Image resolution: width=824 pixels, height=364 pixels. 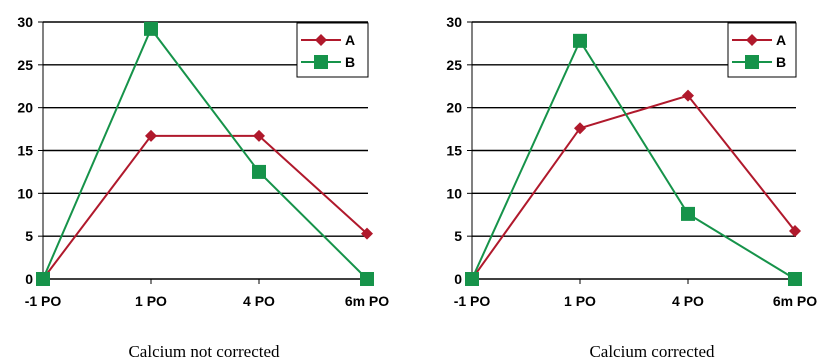 What do you see at coordinates (652, 351) in the screenshot?
I see `chart-caption: Calcium corrected` at bounding box center [652, 351].